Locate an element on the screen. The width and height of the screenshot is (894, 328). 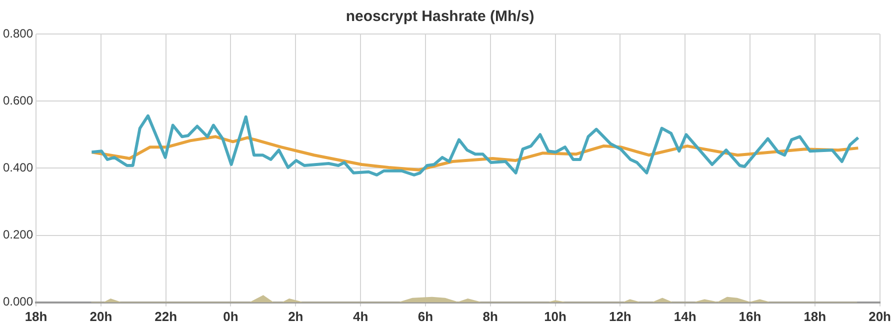
x-tick-label: 14h is located at coordinates (685, 316).